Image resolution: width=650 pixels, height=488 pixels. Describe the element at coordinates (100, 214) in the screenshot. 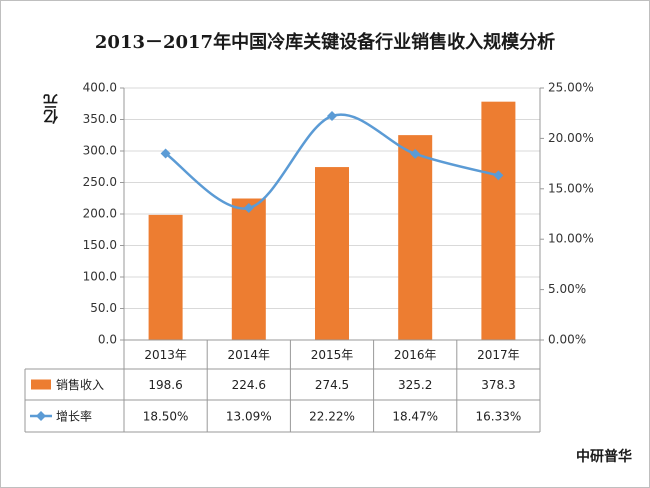

I see `left-tick-label: 200.0` at that location.